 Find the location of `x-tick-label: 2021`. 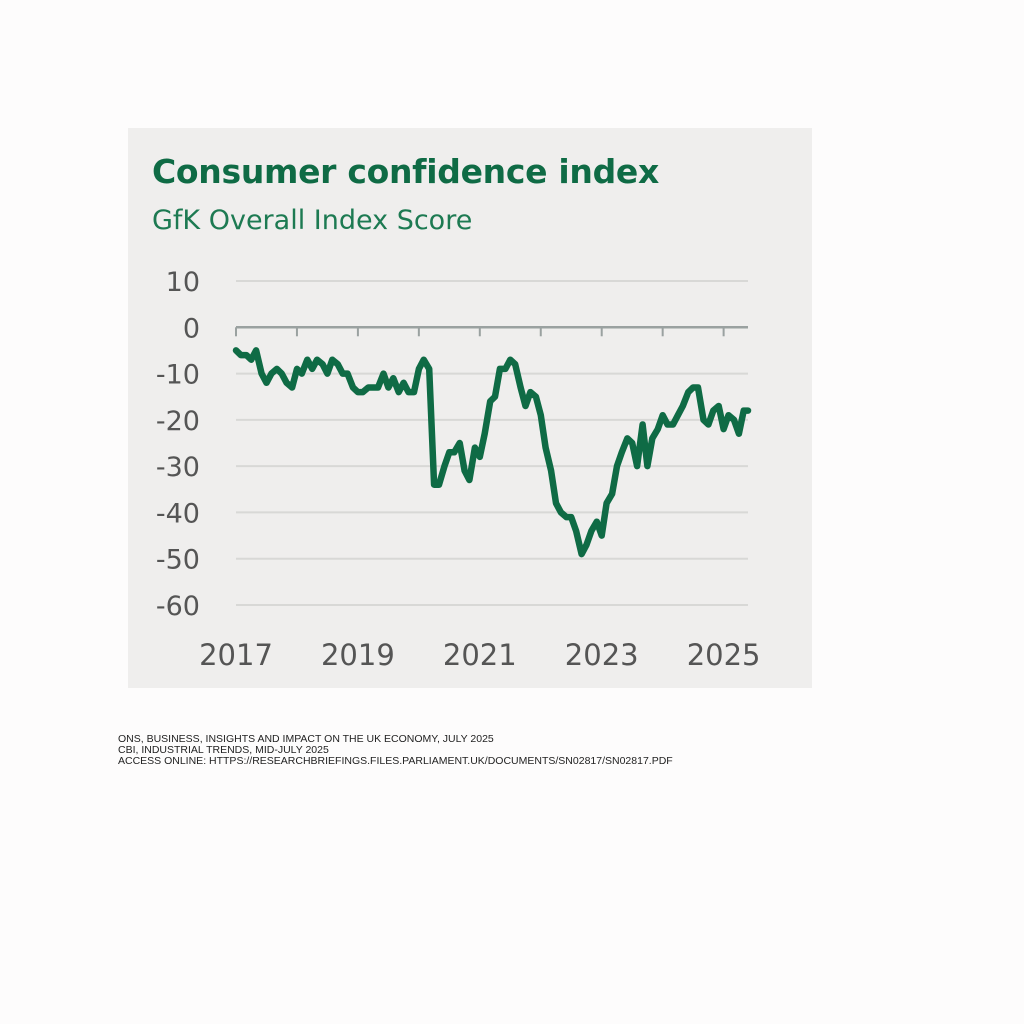

x-tick-label: 2021 is located at coordinates (480, 655).